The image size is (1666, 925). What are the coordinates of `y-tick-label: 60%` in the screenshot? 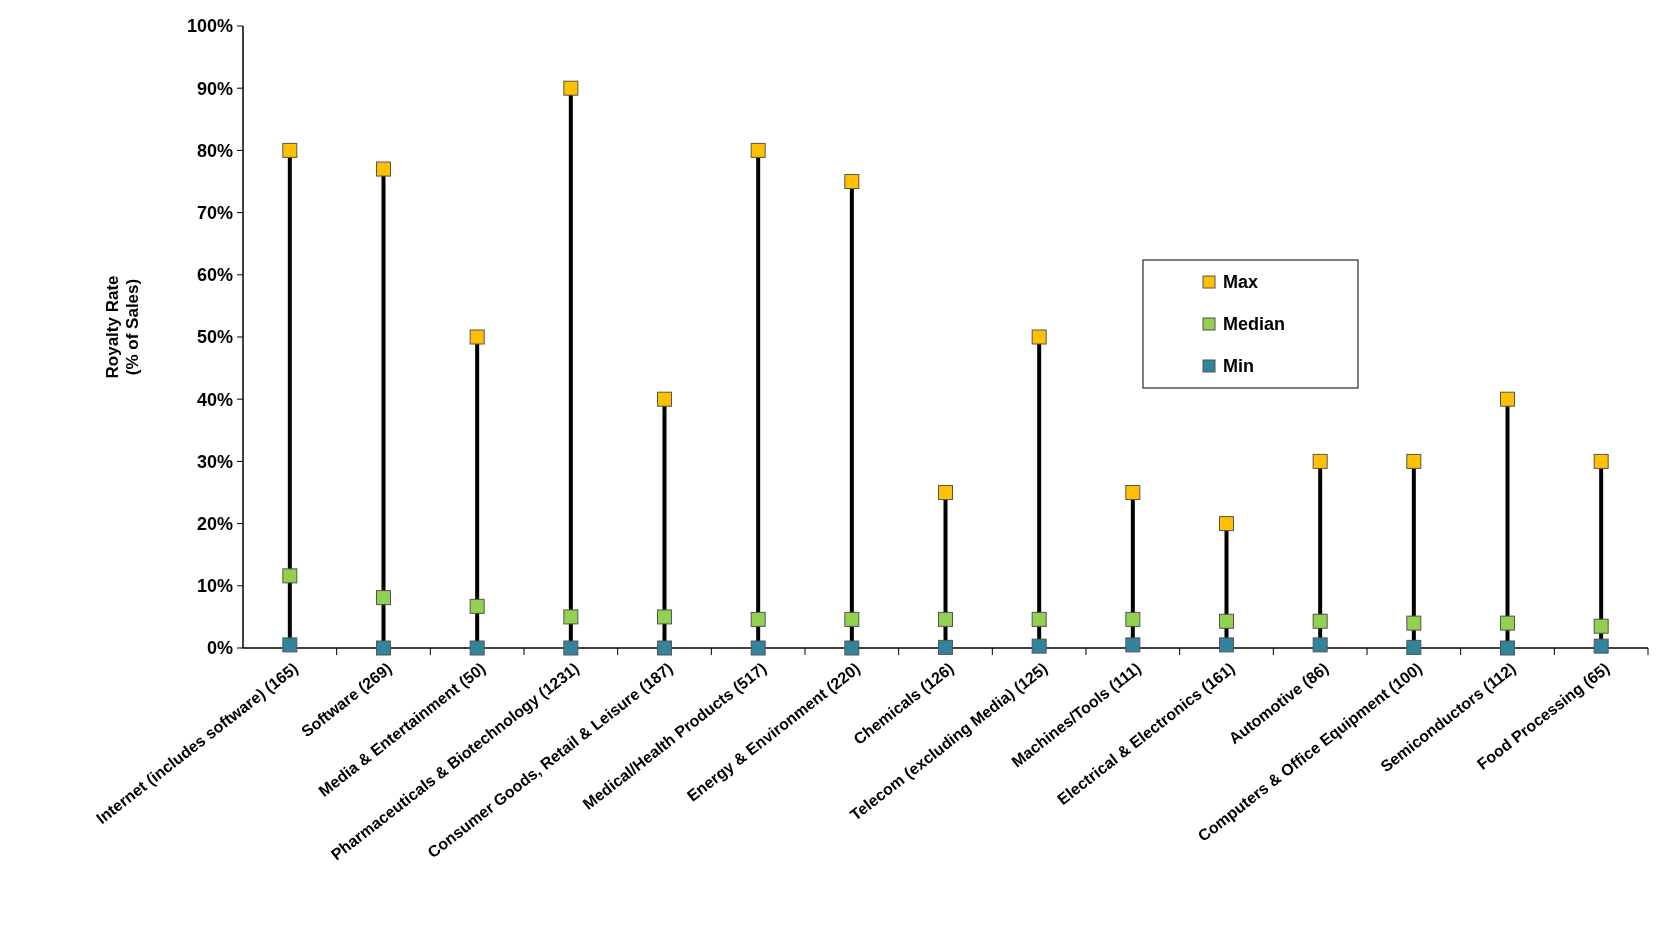 It's located at (214, 275).